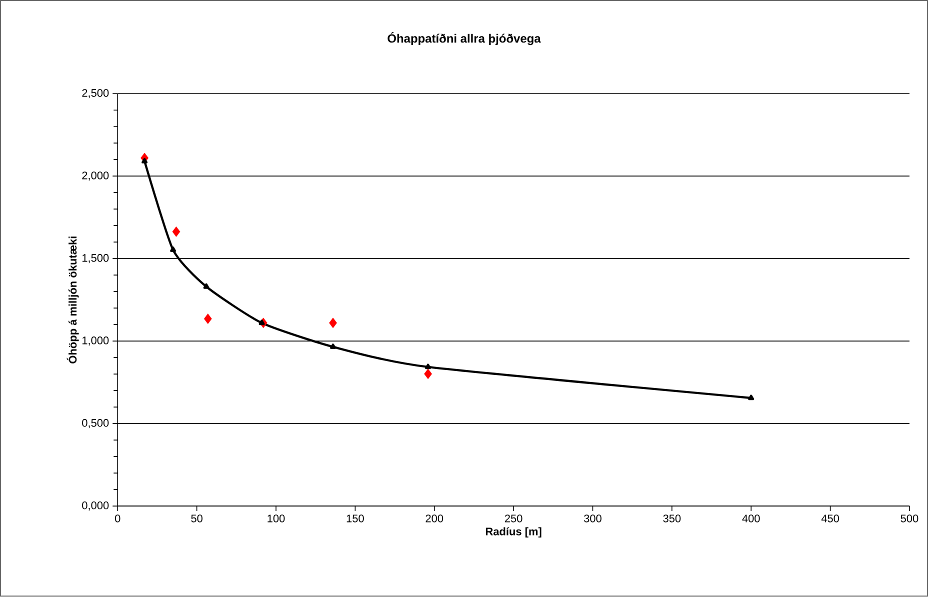  I want to click on y-tick-label: 0,500, so click(95, 423).